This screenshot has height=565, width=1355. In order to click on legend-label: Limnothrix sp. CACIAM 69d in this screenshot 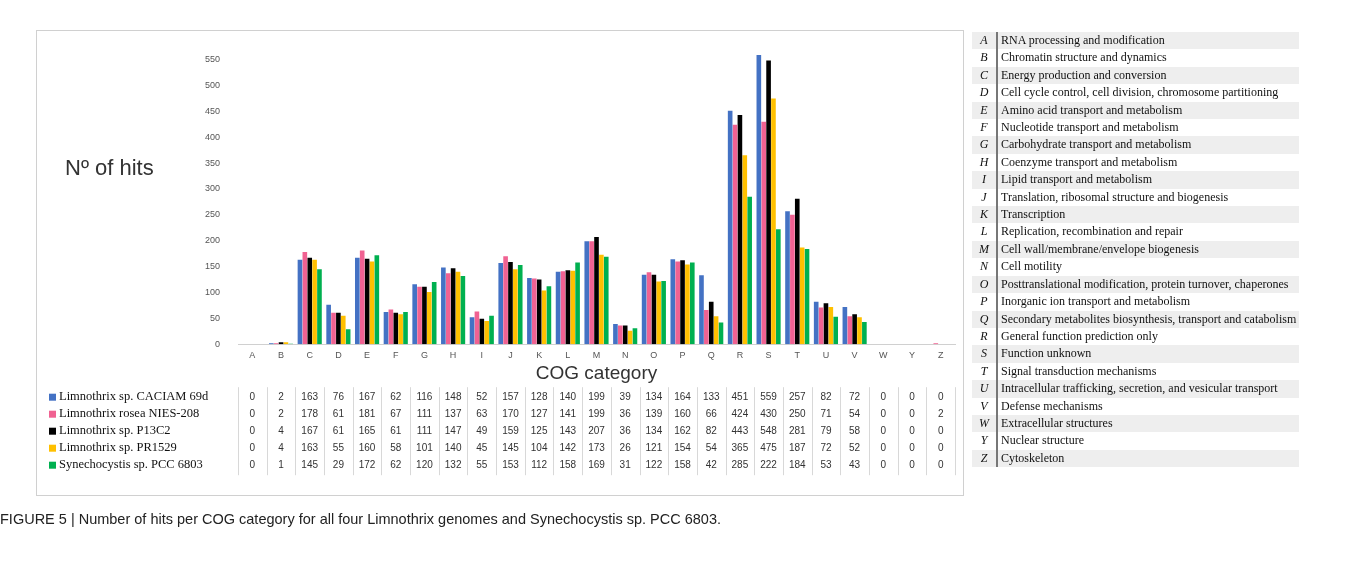, I will do `click(134, 396)`.